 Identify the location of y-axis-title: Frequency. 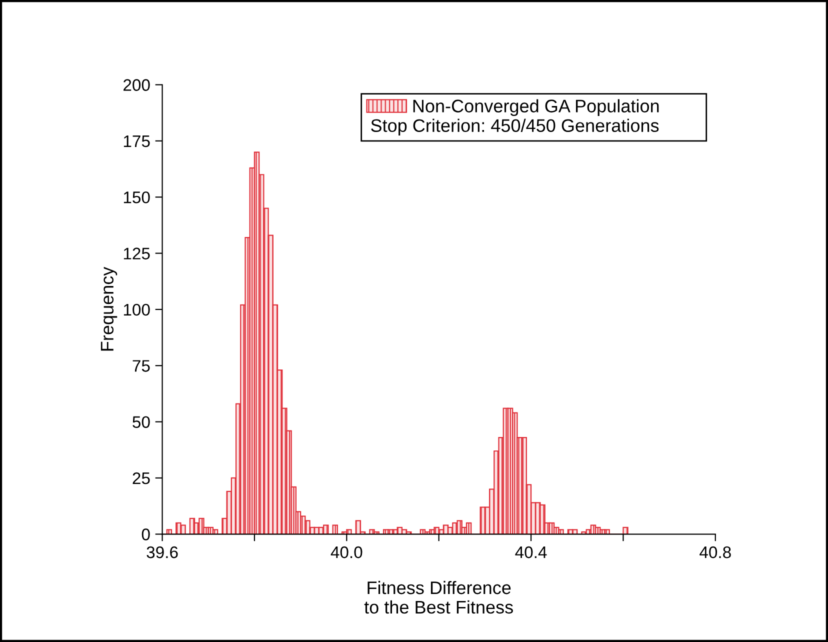
(109, 308).